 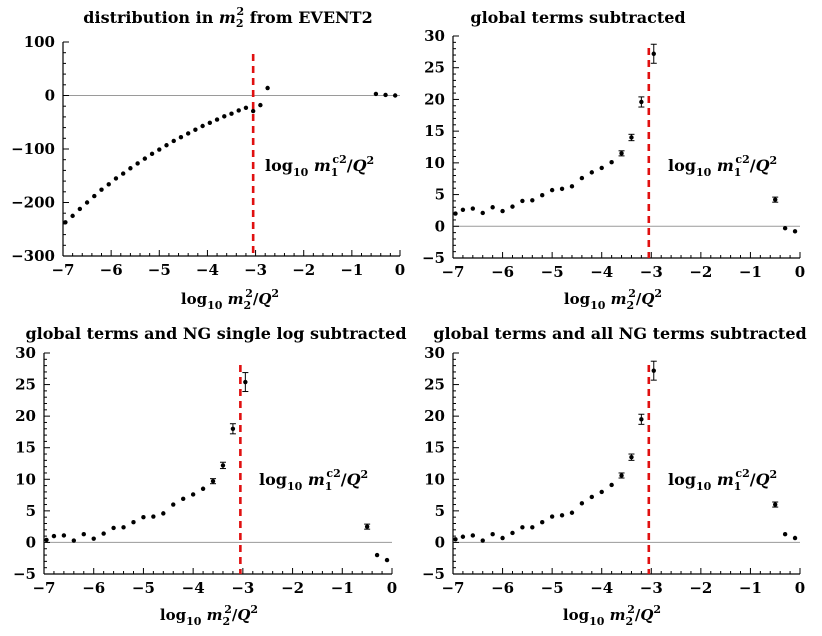 I want to click on y-tick-label: −200, so click(x=33, y=203).